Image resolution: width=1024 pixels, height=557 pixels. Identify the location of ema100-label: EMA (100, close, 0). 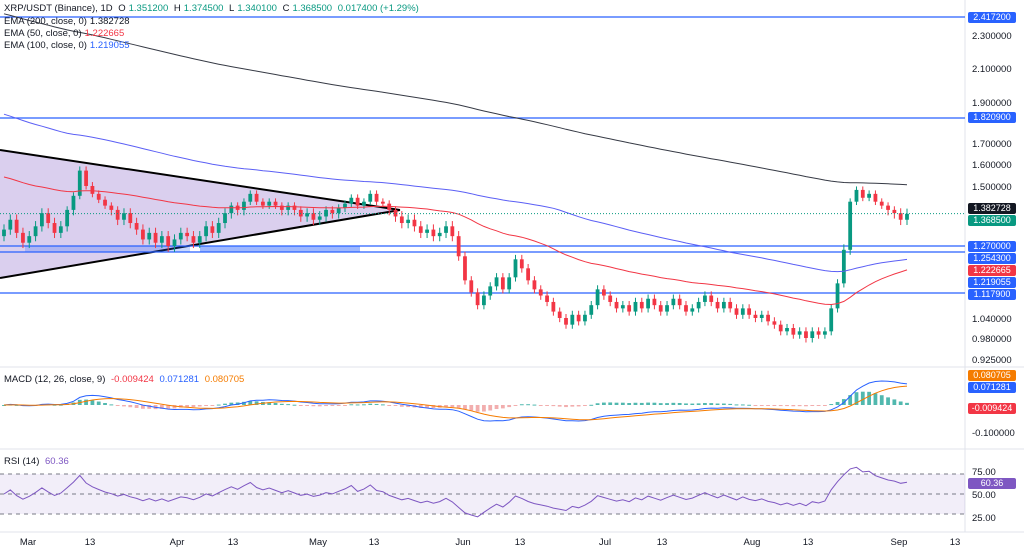
(45, 45).